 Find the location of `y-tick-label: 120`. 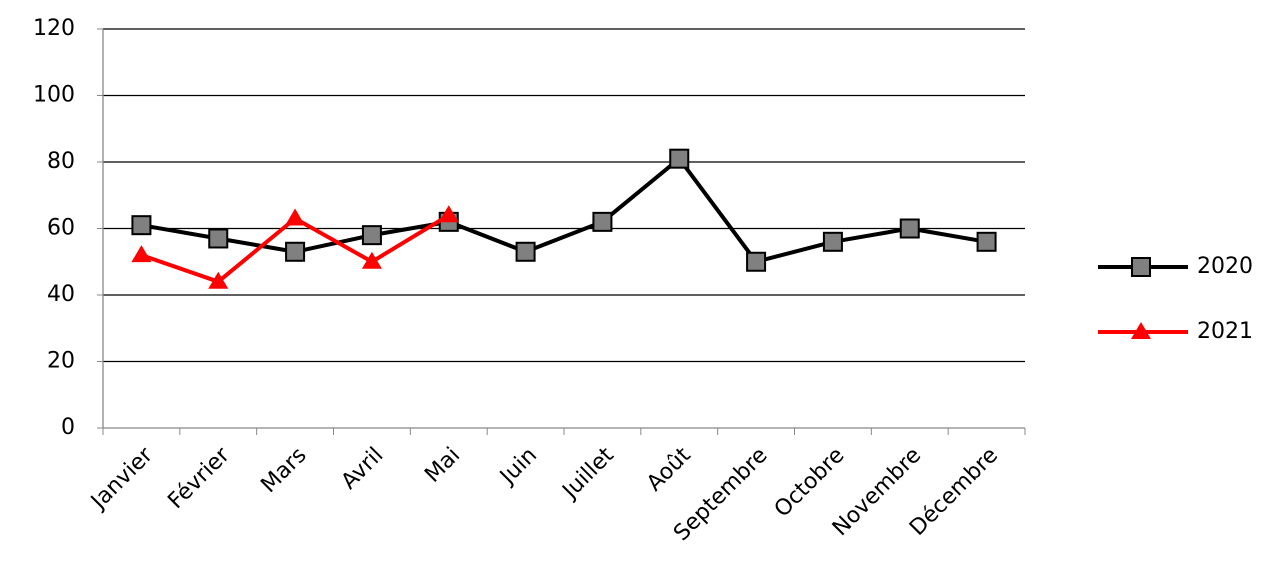

y-tick-label: 120 is located at coordinates (54, 28).